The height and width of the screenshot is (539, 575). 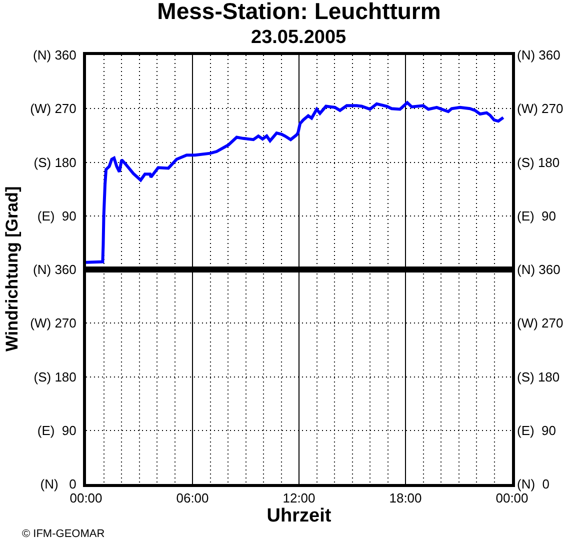 I want to click on x-tick-label: 18:00, so click(x=405, y=498).